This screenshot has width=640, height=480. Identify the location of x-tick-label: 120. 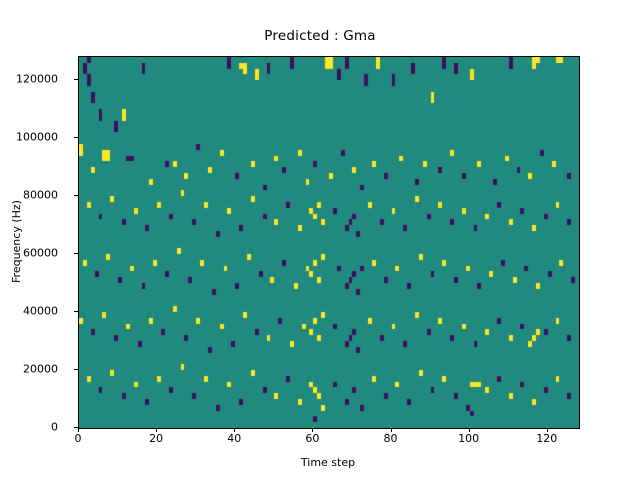
(547, 438).